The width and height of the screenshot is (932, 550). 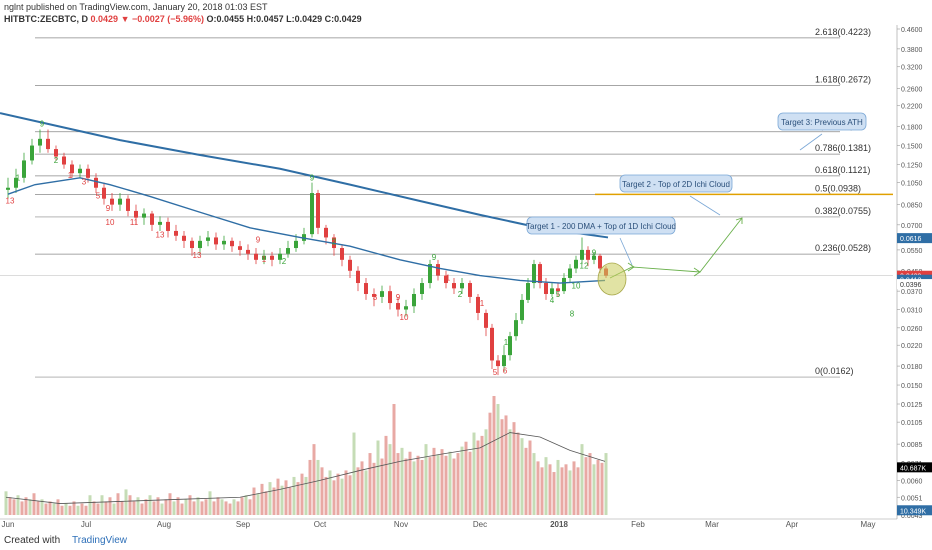 What do you see at coordinates (712, 524) in the screenshot?
I see `time-tick-label: Mar` at bounding box center [712, 524].